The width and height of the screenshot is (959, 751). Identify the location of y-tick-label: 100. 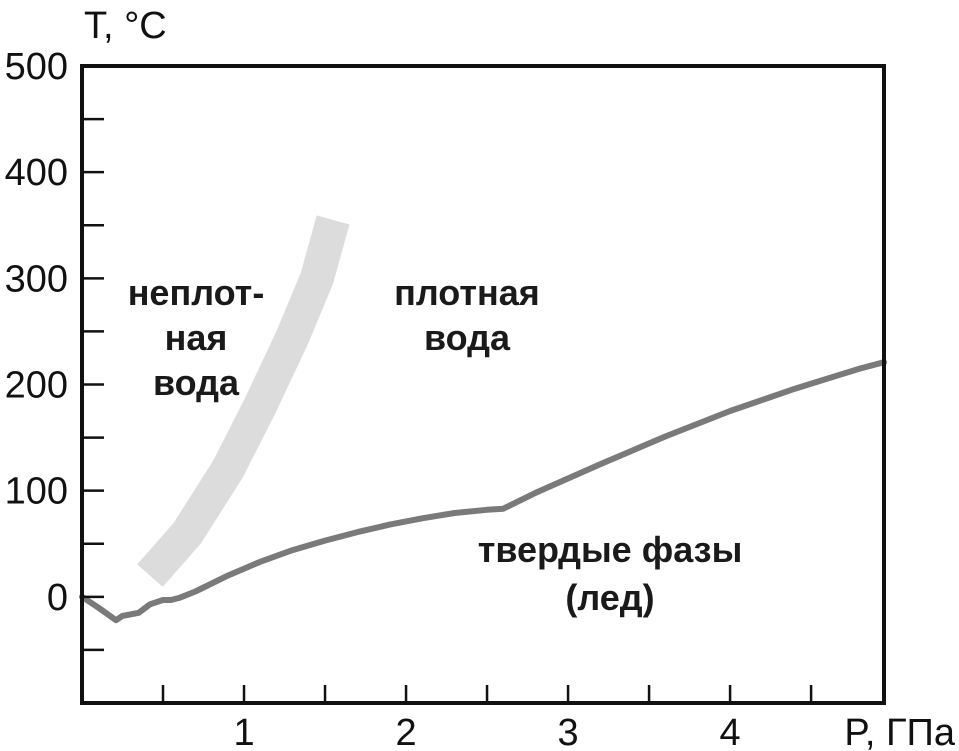
(36, 492).